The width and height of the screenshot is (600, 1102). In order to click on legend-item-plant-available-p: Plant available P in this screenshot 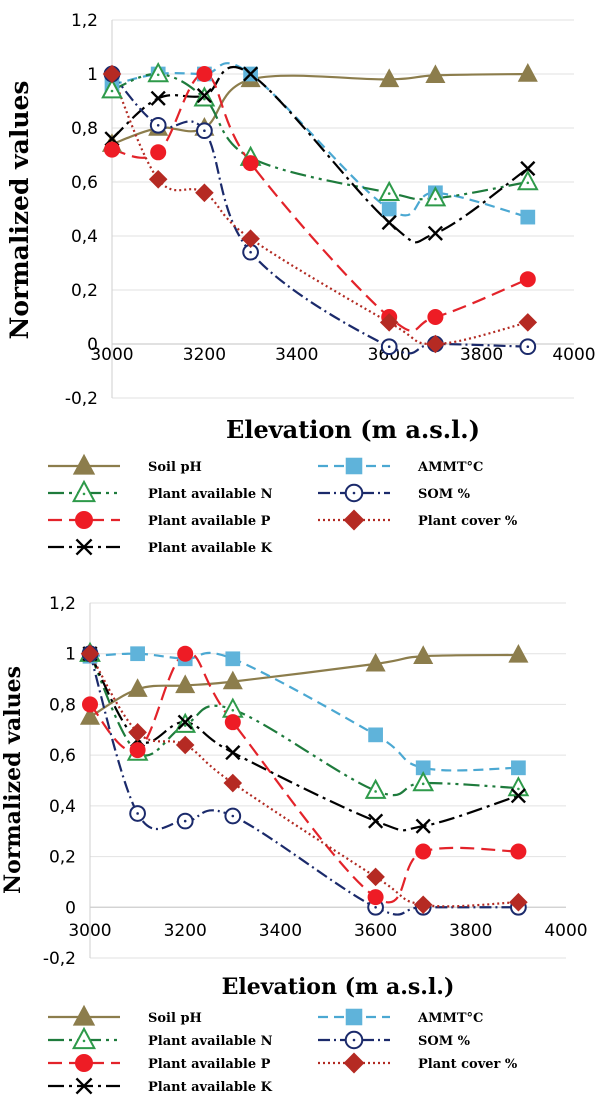, I will do `click(159, 520)`.